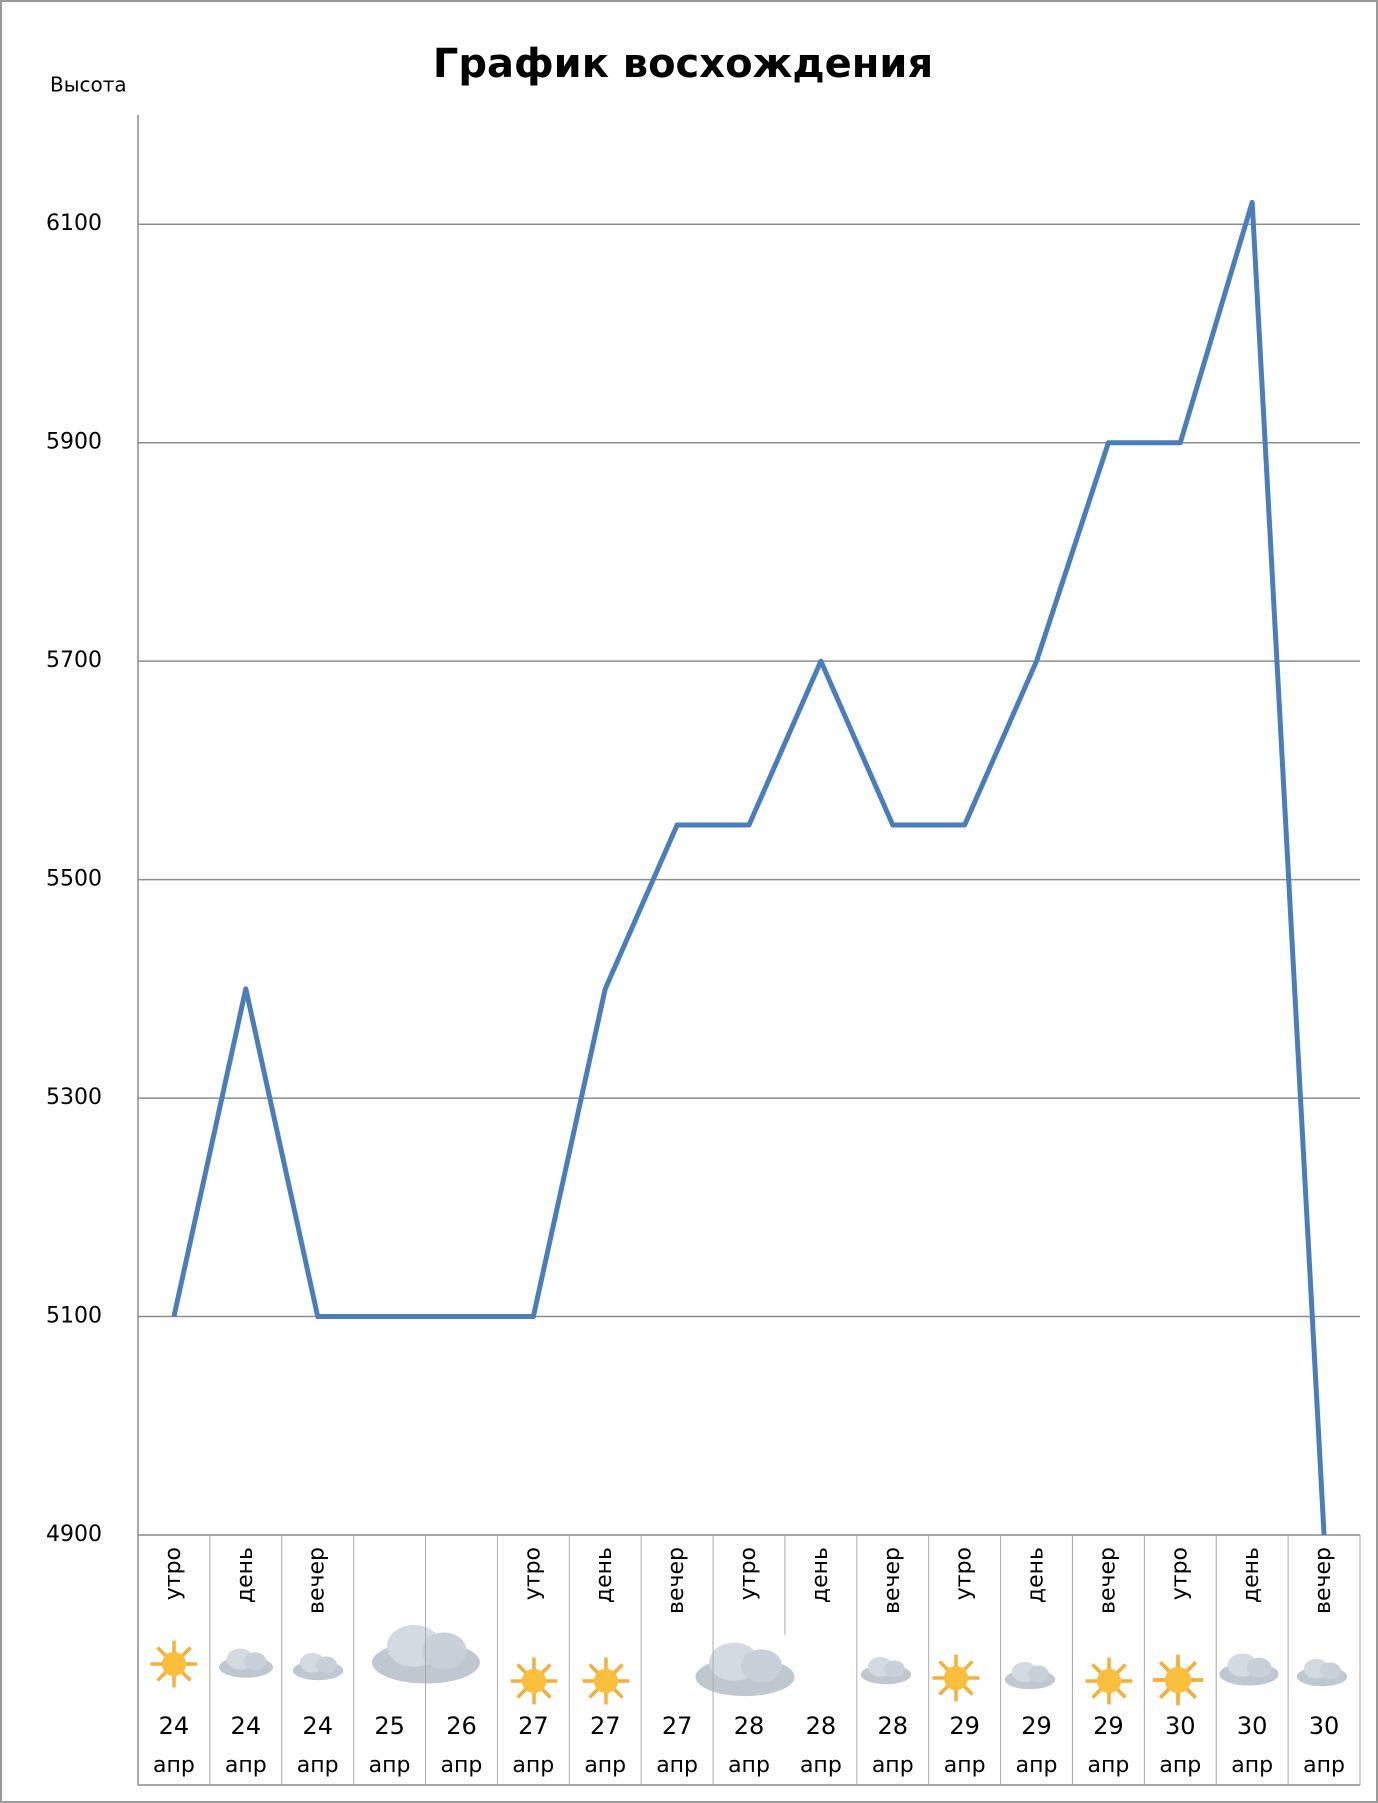 The image size is (1378, 1803). What do you see at coordinates (74, 223) in the screenshot?
I see `y-tick-label: 6100` at bounding box center [74, 223].